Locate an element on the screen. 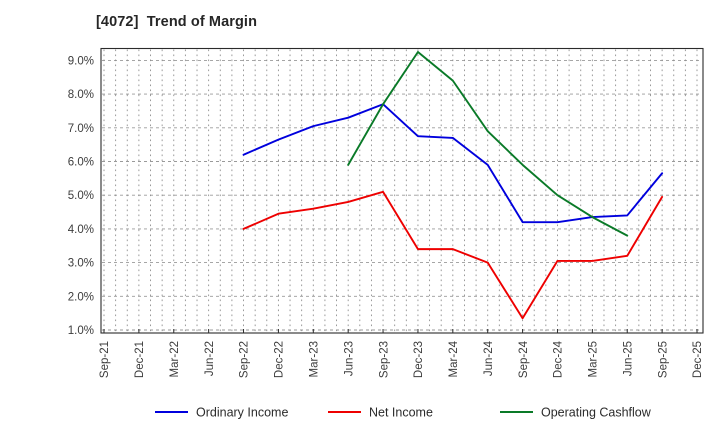 The height and width of the screenshot is (440, 720). page-title: [4072] Trend of Margin is located at coordinates (177, 22).